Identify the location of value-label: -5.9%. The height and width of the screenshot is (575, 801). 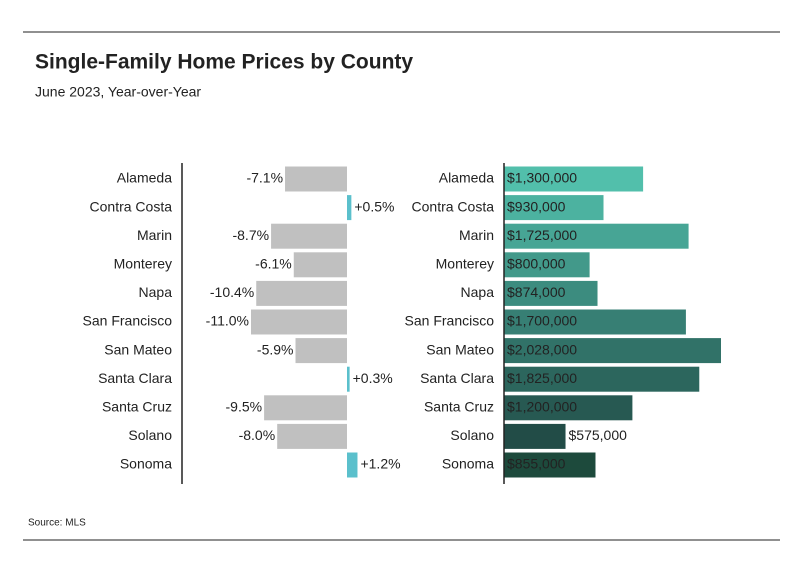
(275, 349).